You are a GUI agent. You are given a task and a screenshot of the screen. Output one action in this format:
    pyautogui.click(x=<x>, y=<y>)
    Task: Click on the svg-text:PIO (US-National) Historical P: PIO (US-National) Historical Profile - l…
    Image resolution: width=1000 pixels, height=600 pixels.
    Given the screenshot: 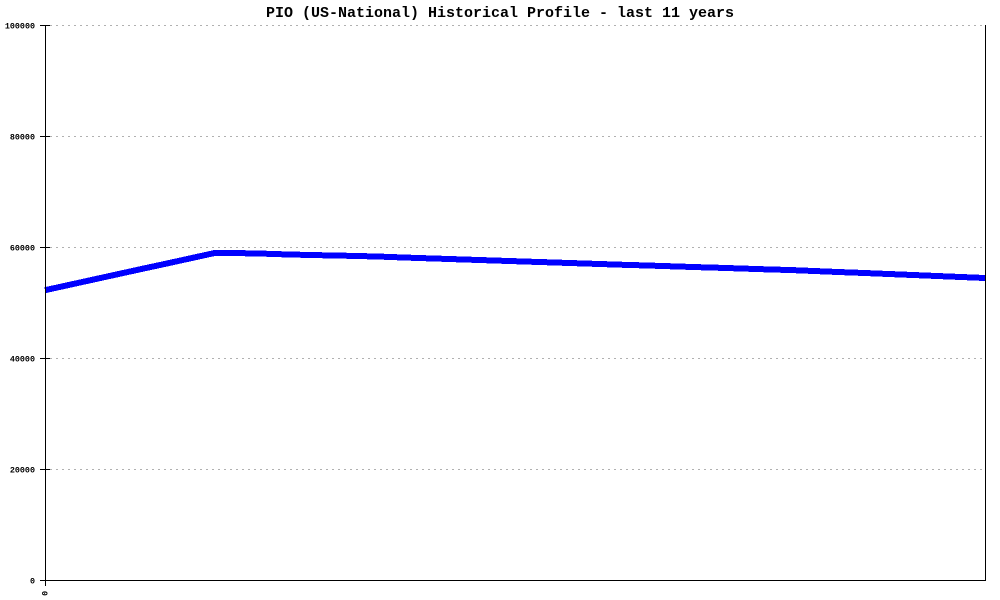 What is the action you would take?
    pyautogui.click(x=500, y=13)
    